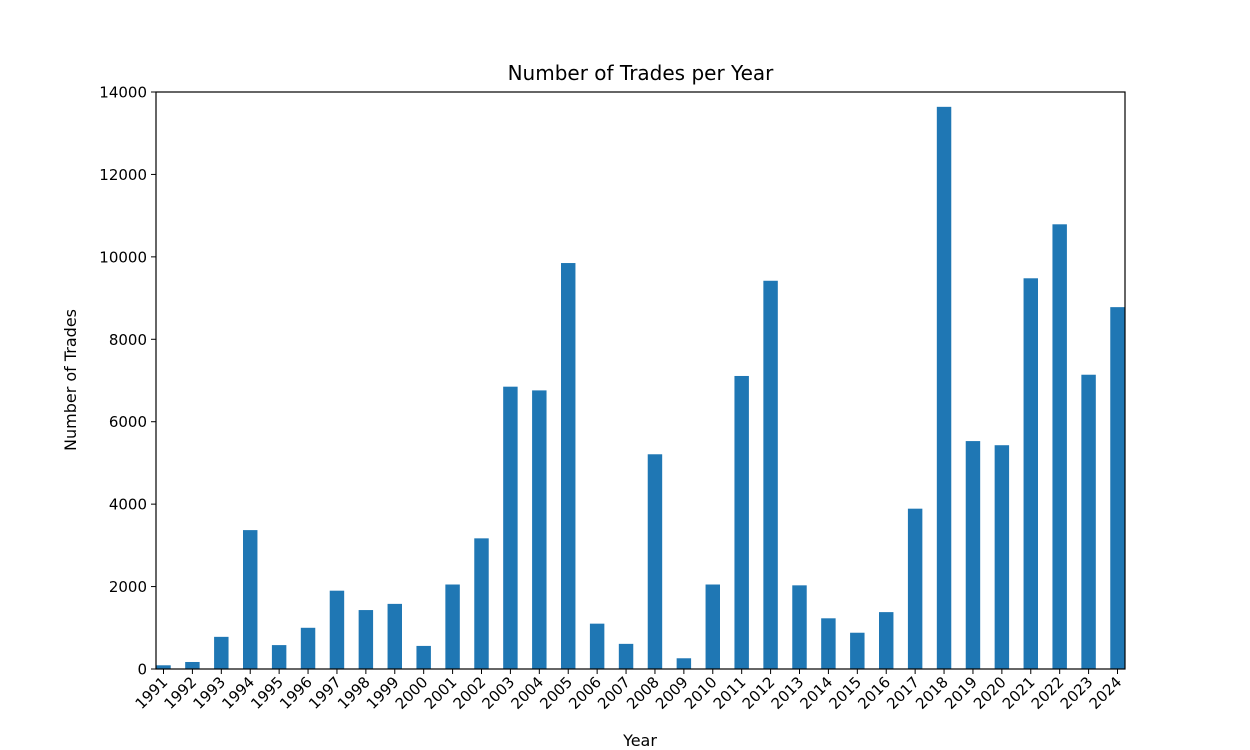  Describe the element at coordinates (684, 663) in the screenshot. I see `bar-2009` at that location.